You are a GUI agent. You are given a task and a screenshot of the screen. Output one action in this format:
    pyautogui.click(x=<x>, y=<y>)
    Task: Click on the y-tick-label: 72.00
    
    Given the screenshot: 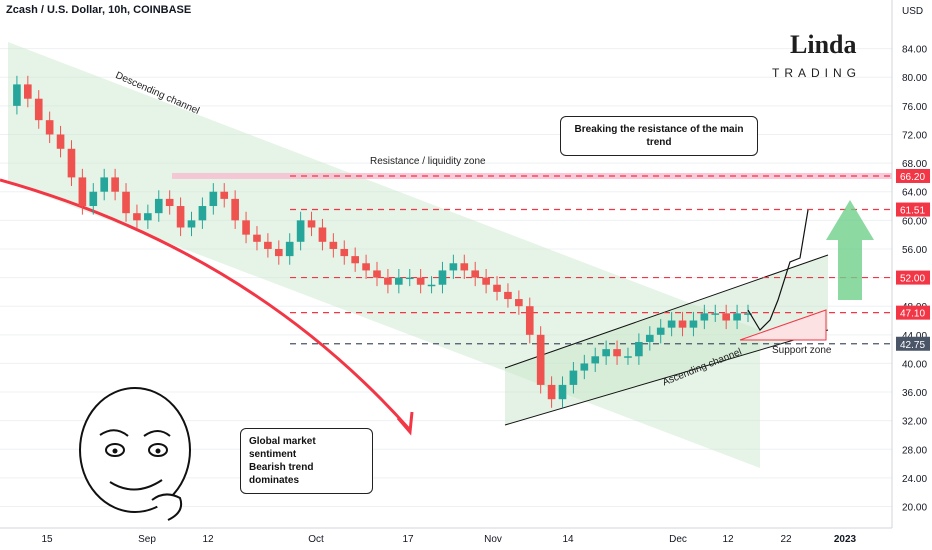 What is the action you would take?
    pyautogui.click(x=914, y=135)
    